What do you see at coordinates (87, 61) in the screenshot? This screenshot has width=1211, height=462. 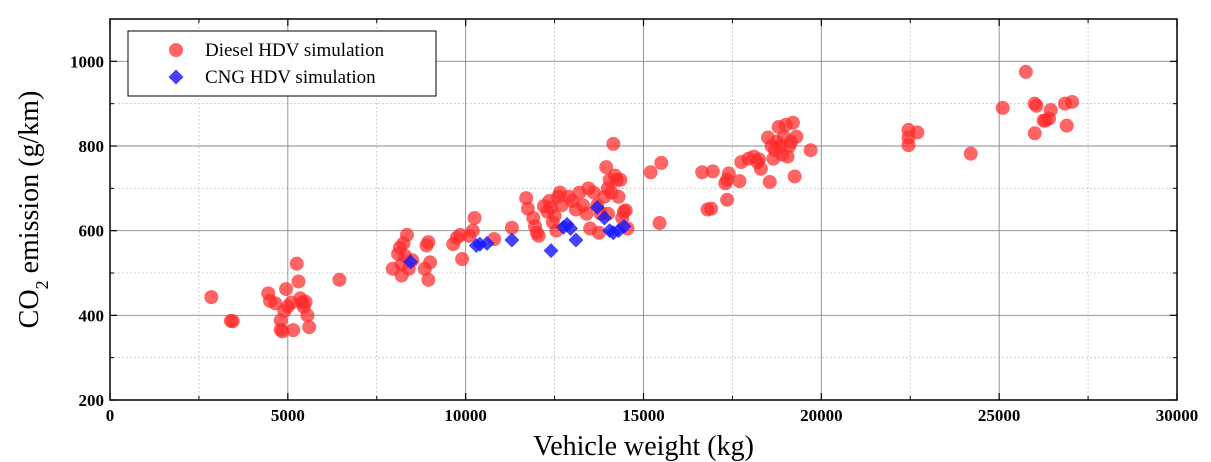 I see `y-tick-label: 1000` at bounding box center [87, 61].